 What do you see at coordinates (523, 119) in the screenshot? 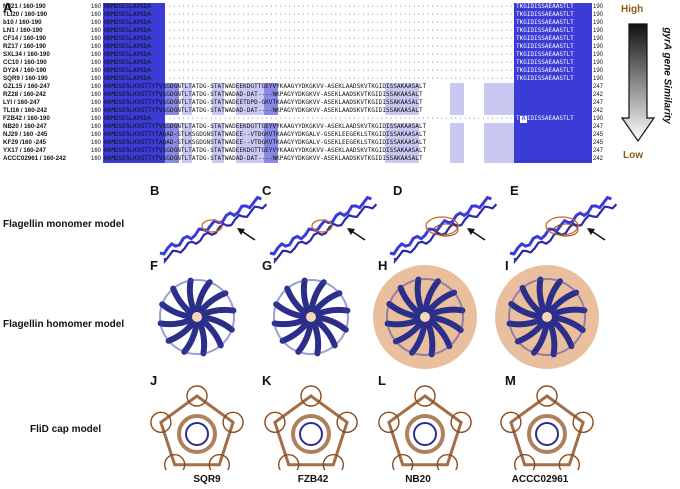
I see `highlight-marker: A` at bounding box center [523, 119].